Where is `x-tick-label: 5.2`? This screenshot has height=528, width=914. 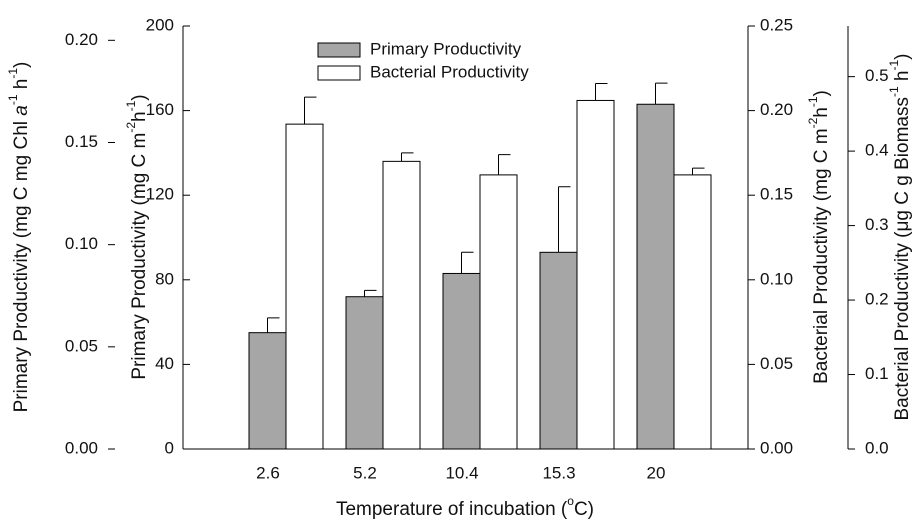
x-tick-label: 5.2 is located at coordinates (365, 472).